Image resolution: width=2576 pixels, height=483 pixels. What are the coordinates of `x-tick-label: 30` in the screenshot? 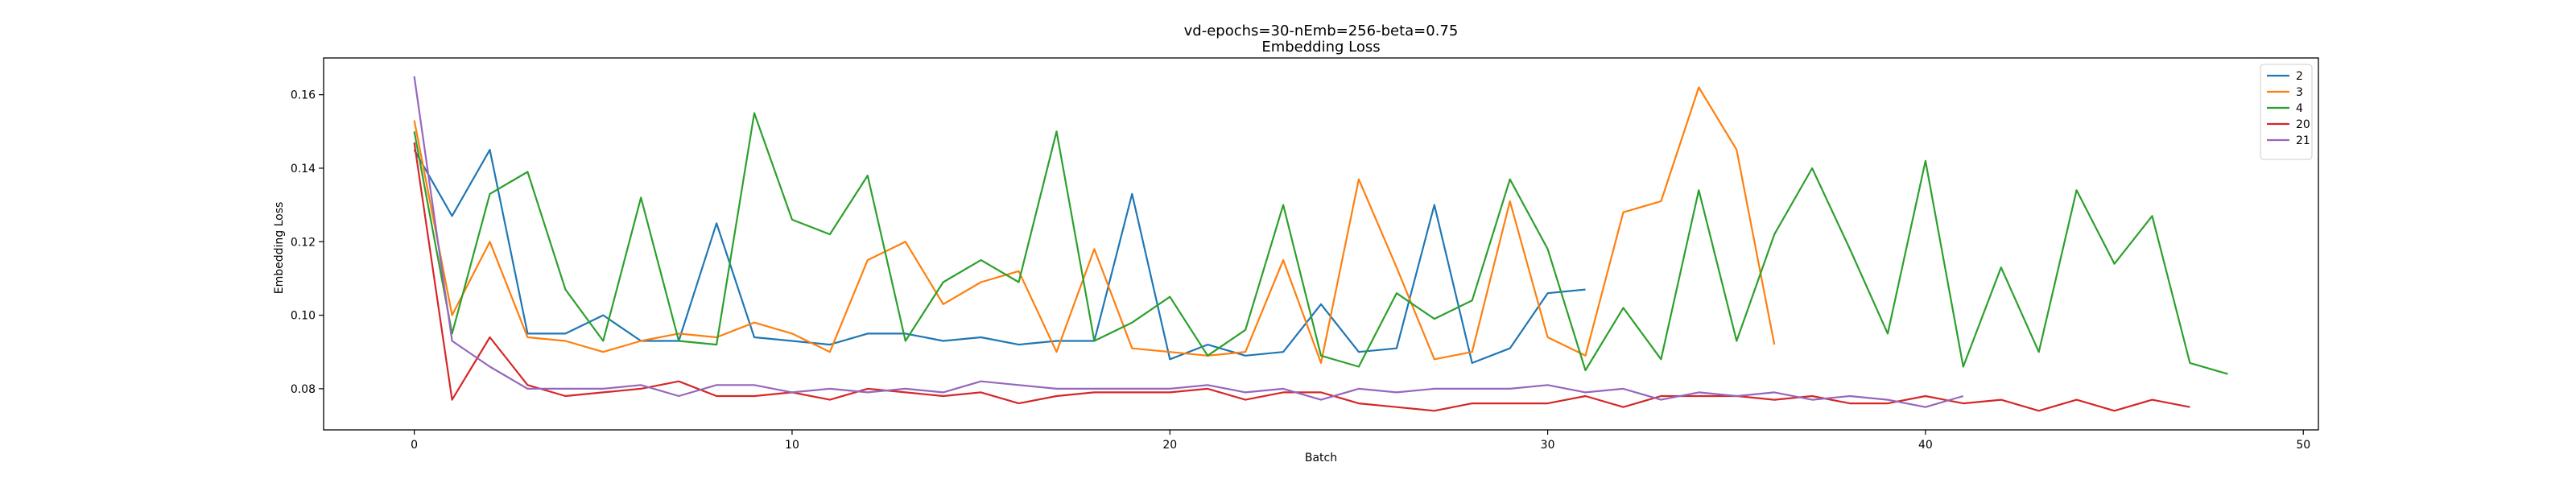 It's located at (1548, 445).